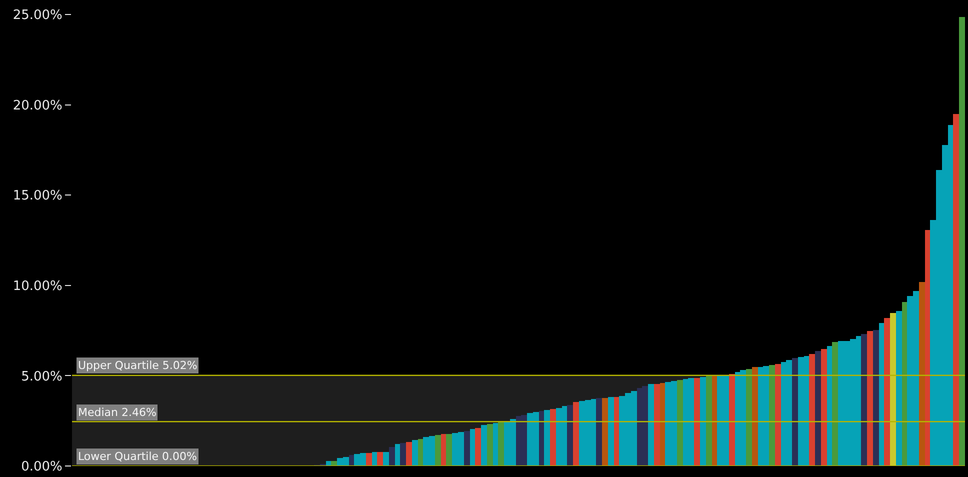 This screenshot has width=968, height=477. Describe the element at coordinates (41, 467) in the screenshot. I see `y-tick-label: 0.00%` at that location.